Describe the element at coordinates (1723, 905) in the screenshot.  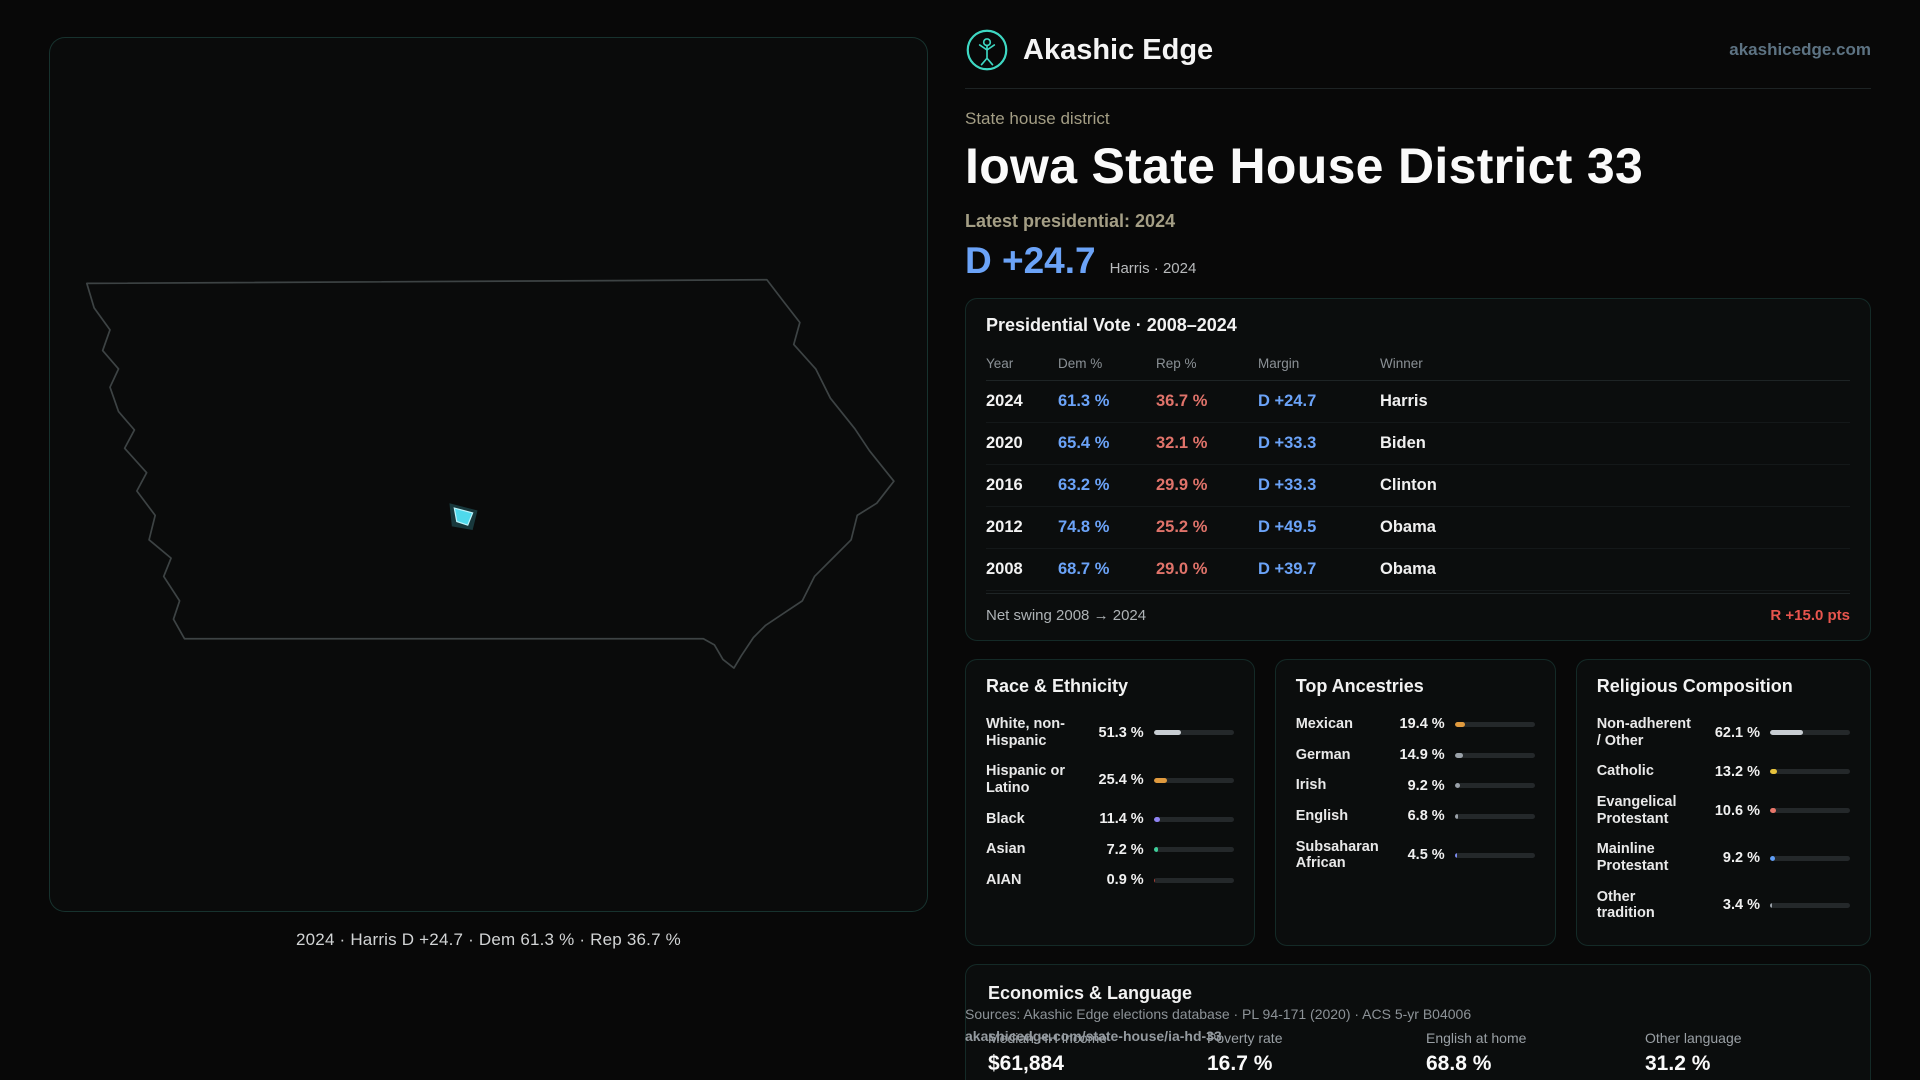
I see `stat-row: Other tradition 3.4 %` at that location.